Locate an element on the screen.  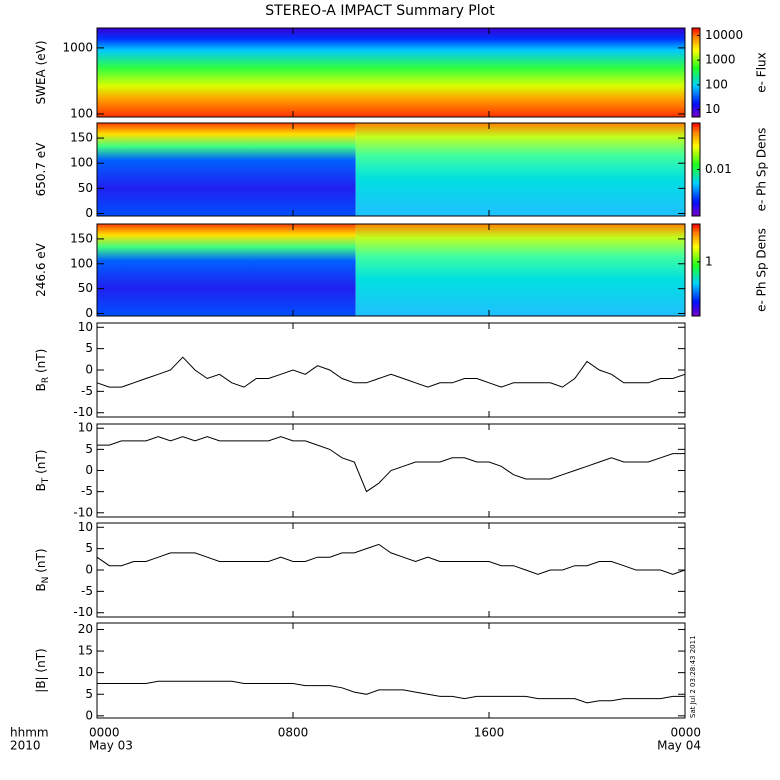
y-axis-label: |B| (nT) is located at coordinates (41, 670).